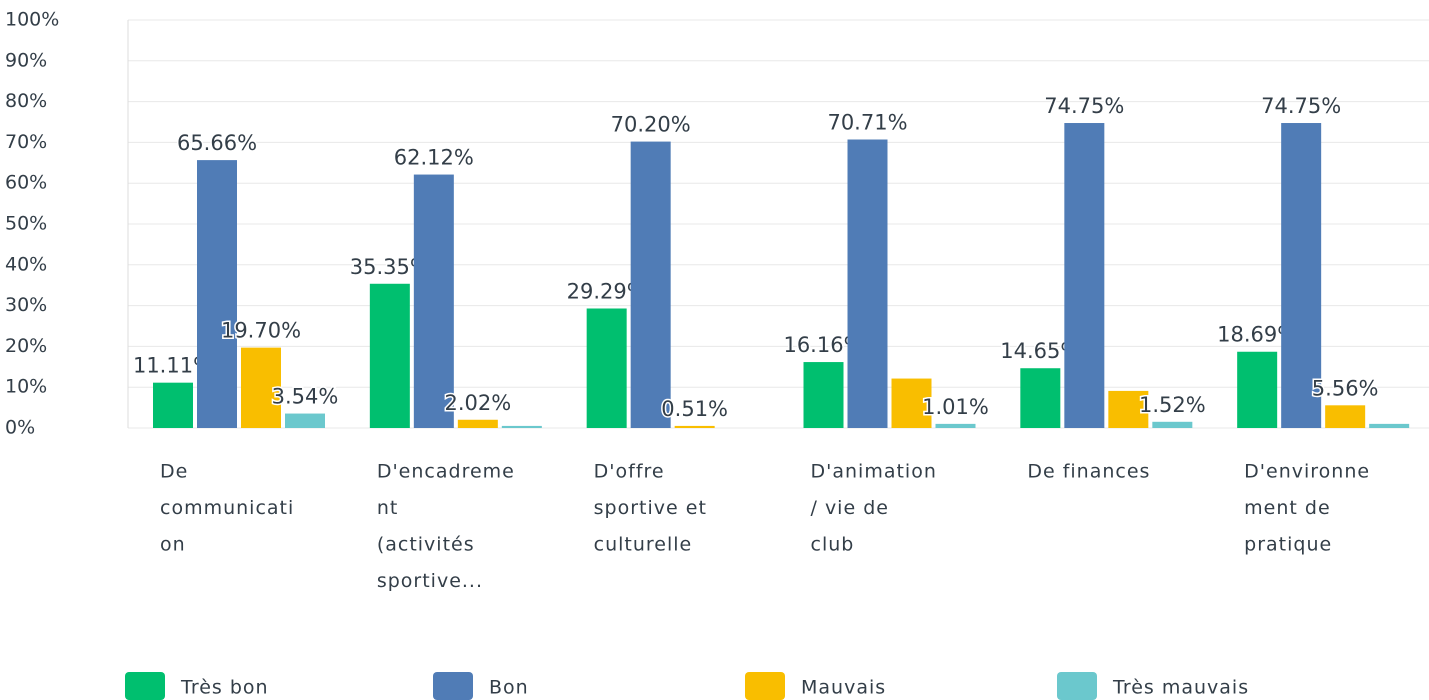  Describe the element at coordinates (26, 60) in the screenshot. I see `y-tick-label: 90%` at that location.